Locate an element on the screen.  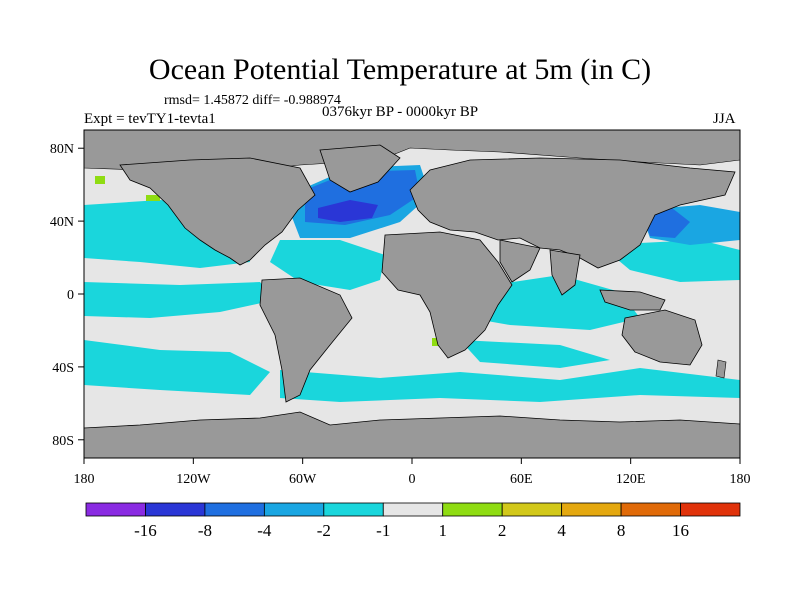
y-tick-label: 0 is located at coordinates (70, 295).